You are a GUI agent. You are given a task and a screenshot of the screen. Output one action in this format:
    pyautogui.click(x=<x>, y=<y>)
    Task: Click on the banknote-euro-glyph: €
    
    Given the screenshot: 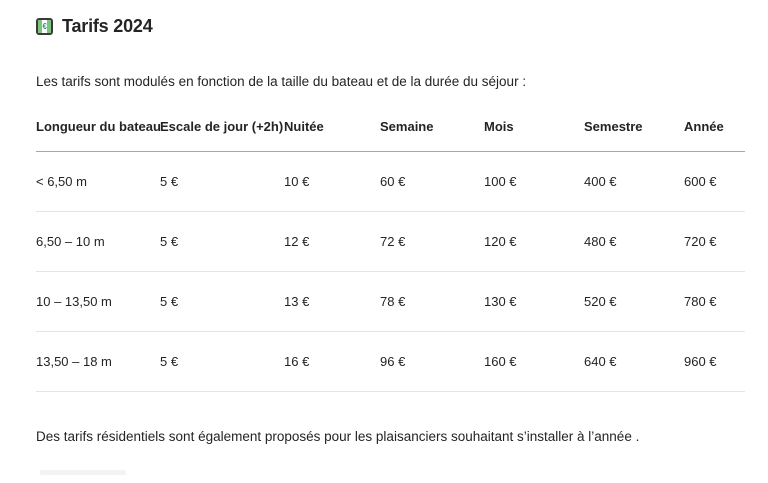 What is the action you would take?
    pyautogui.click(x=44, y=26)
    